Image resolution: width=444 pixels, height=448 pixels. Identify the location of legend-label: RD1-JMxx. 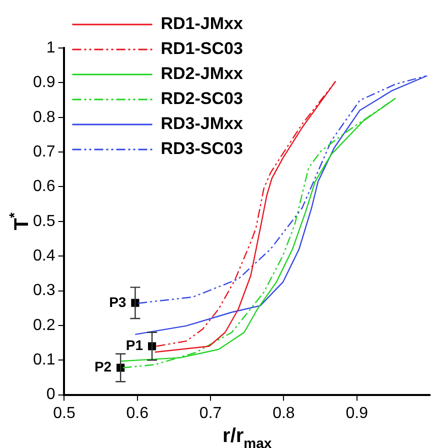
(202, 24).